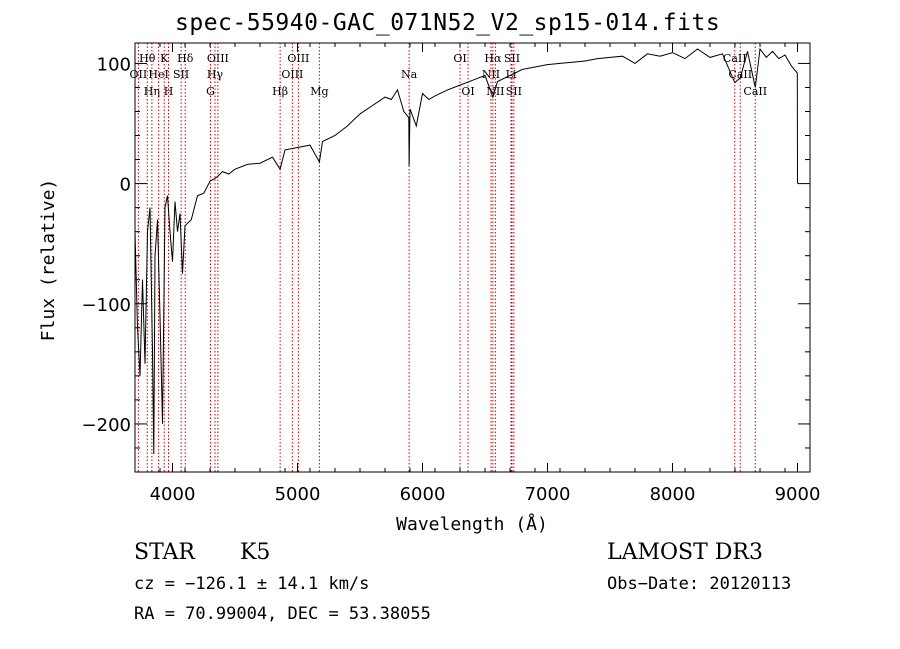 The image size is (900, 649). I want to click on y-tick-label: 100, so click(114, 64).